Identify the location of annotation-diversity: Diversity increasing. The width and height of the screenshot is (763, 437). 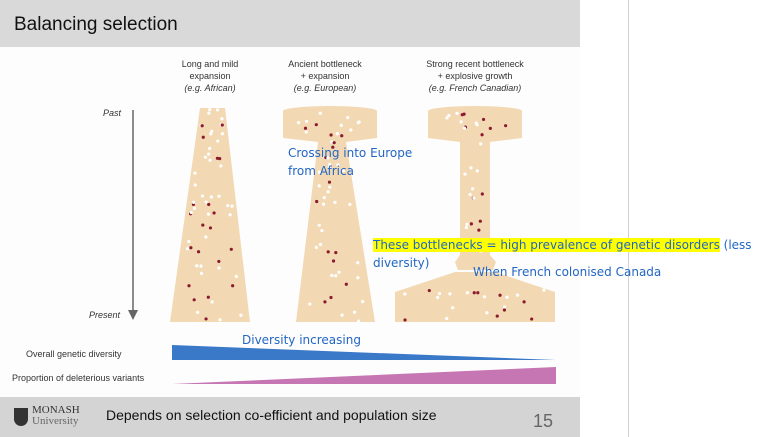
(301, 340).